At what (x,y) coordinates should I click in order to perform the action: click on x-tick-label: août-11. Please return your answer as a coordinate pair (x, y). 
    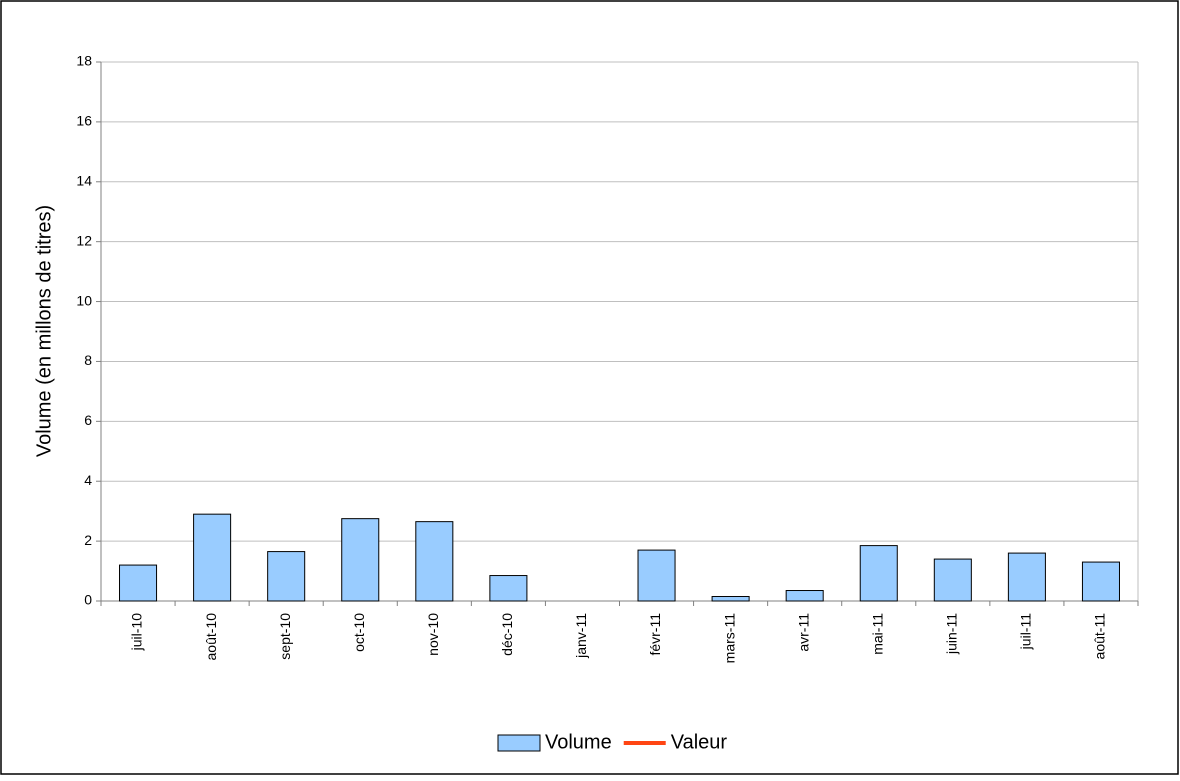
    Looking at the image, I should click on (1100, 636).